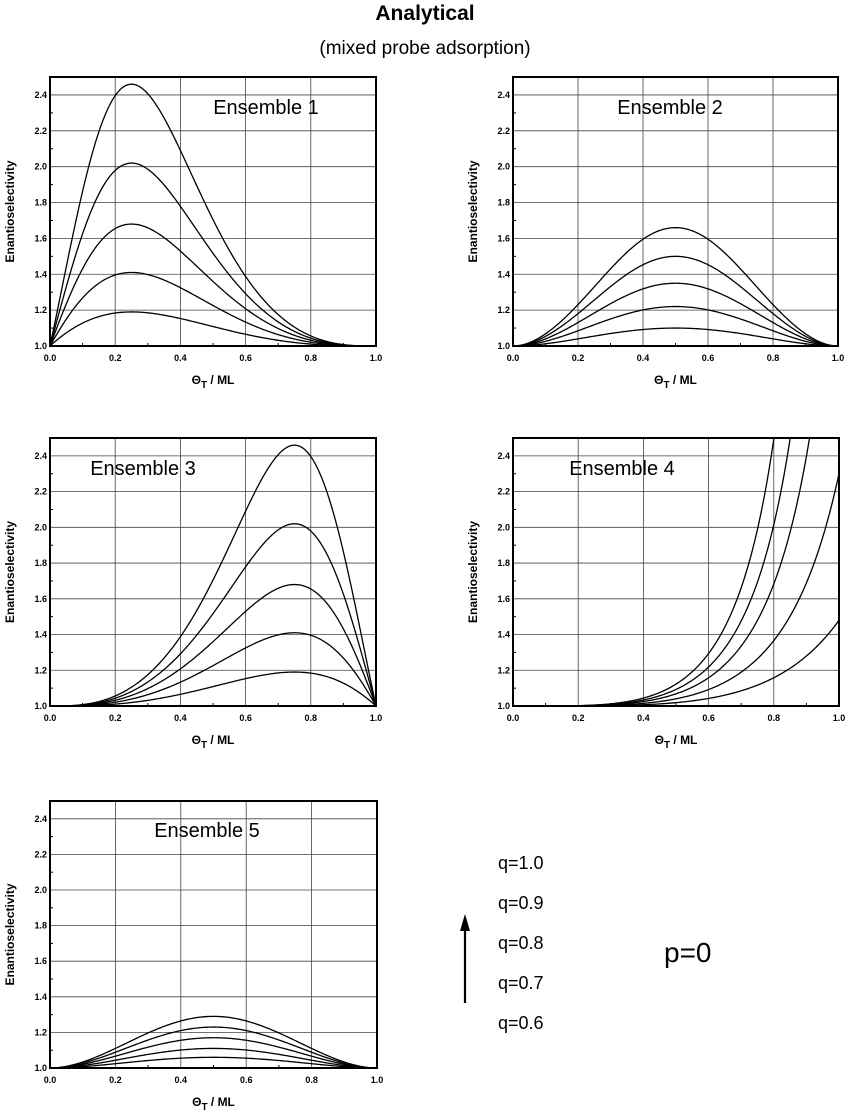  What do you see at coordinates (266, 108) in the screenshot?
I see `chart-title: Ensemble 1` at bounding box center [266, 108].